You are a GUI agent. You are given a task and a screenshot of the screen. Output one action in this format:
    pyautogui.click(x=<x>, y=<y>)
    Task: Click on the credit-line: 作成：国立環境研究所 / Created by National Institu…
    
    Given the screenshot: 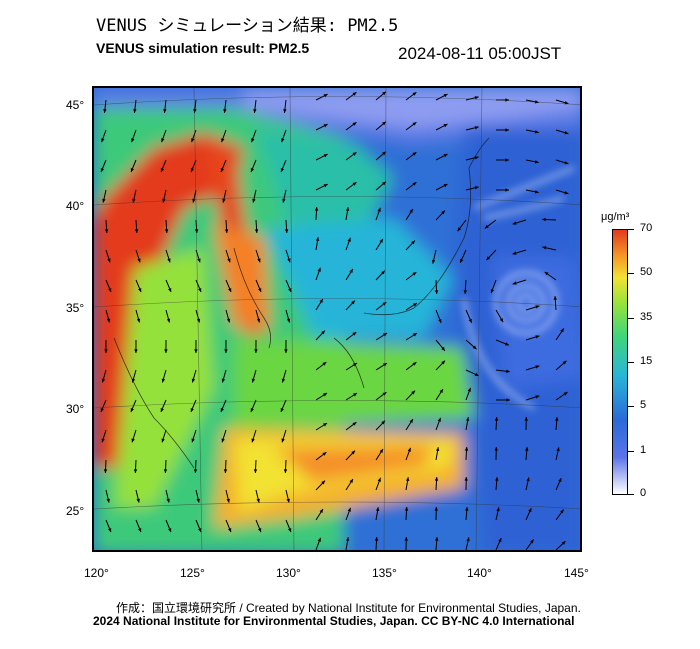 What is the action you would take?
    pyautogui.click(x=348, y=608)
    